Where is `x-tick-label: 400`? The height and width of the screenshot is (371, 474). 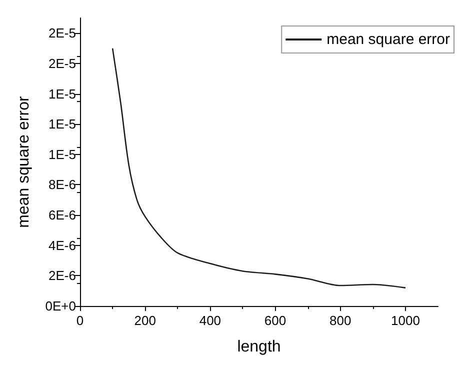 x-tick-label: 400 is located at coordinates (210, 320).